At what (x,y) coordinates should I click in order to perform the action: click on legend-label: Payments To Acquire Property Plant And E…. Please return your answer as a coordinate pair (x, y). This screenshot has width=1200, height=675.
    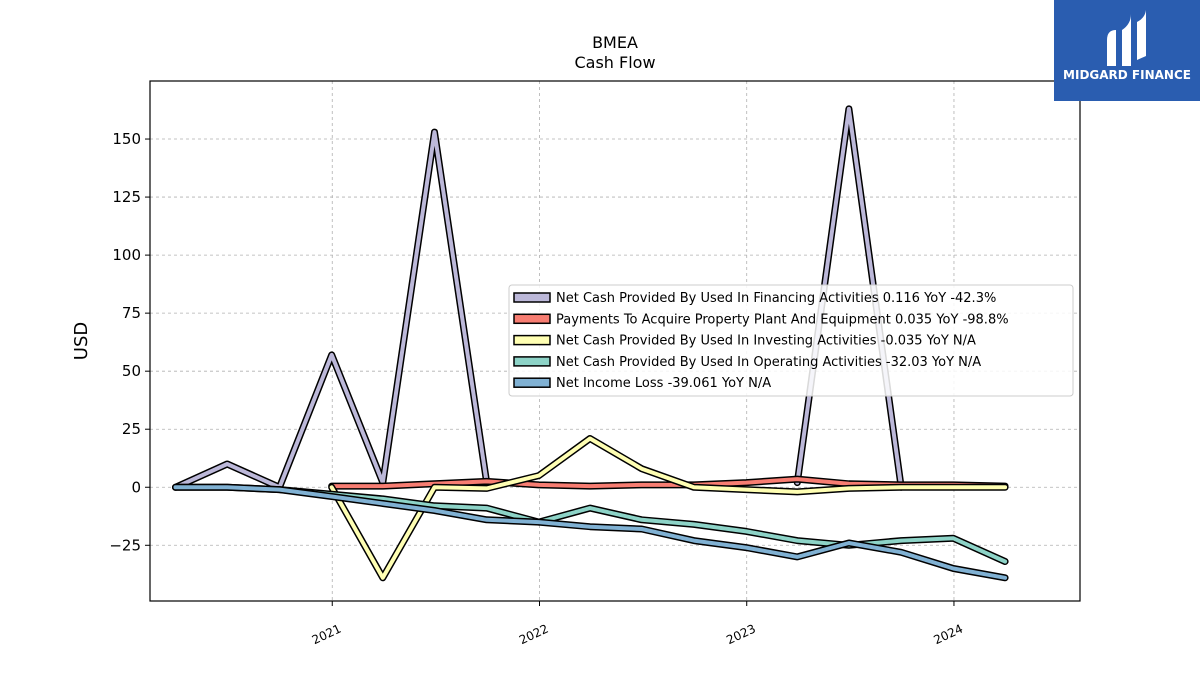
    Looking at the image, I should click on (782, 319).